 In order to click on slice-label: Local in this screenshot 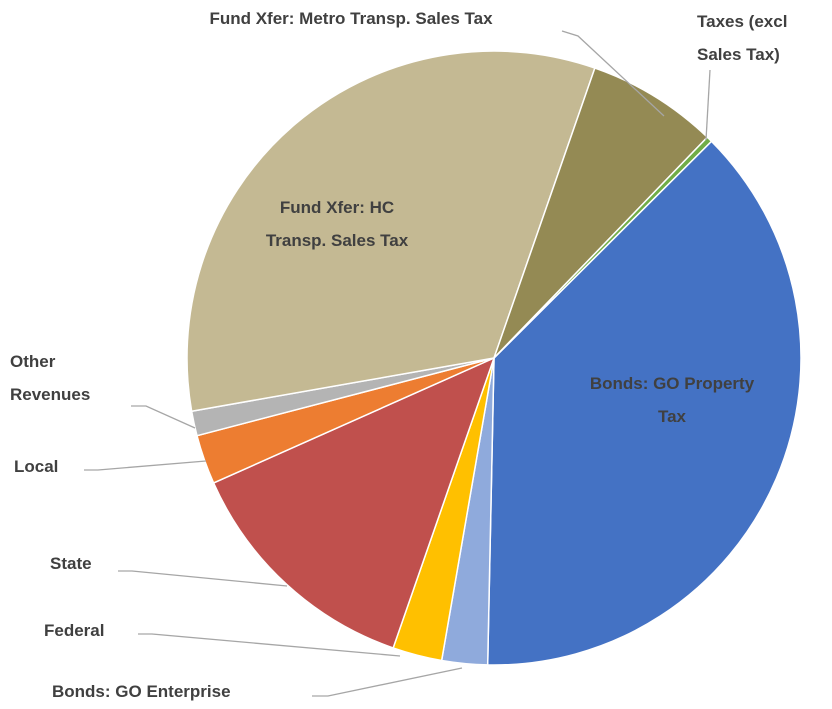, I will do `click(36, 466)`.